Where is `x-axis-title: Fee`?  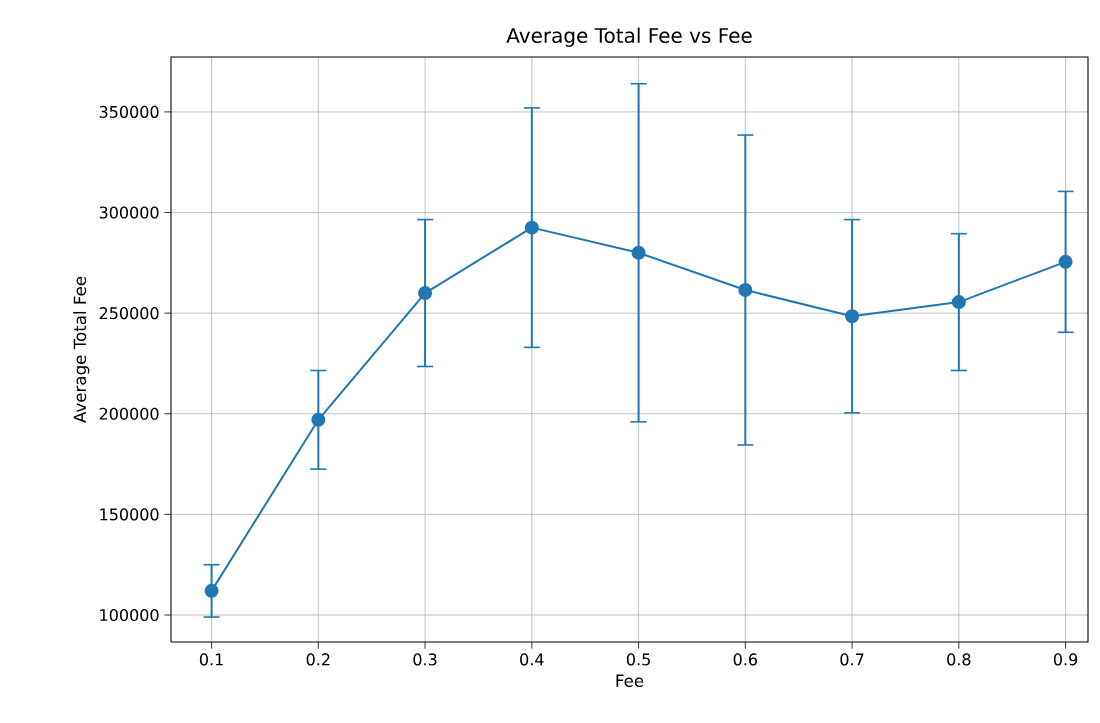 x-axis-title: Fee is located at coordinates (630, 680).